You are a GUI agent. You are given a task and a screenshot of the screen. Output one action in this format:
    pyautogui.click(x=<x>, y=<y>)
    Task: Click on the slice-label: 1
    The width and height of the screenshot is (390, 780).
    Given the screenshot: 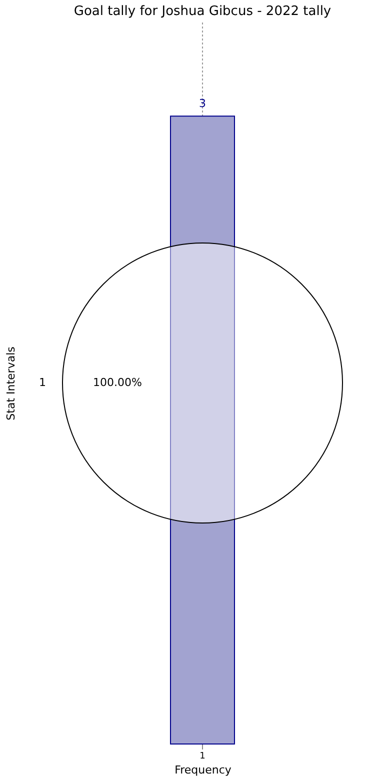 What is the action you would take?
    pyautogui.click(x=42, y=382)
    